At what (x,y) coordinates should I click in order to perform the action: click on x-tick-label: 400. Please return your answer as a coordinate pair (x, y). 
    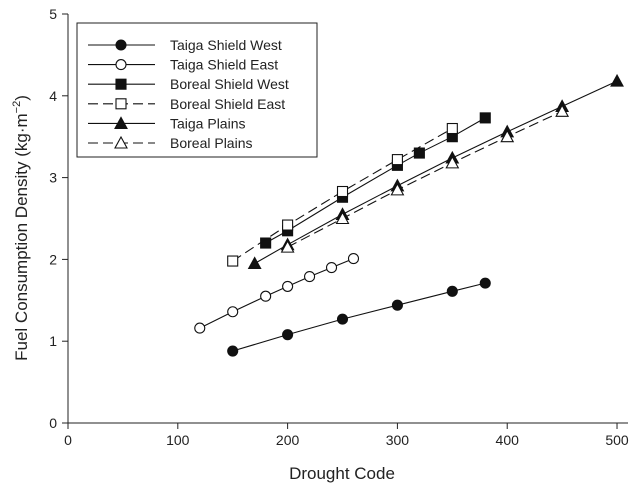
    Looking at the image, I should click on (508, 440).